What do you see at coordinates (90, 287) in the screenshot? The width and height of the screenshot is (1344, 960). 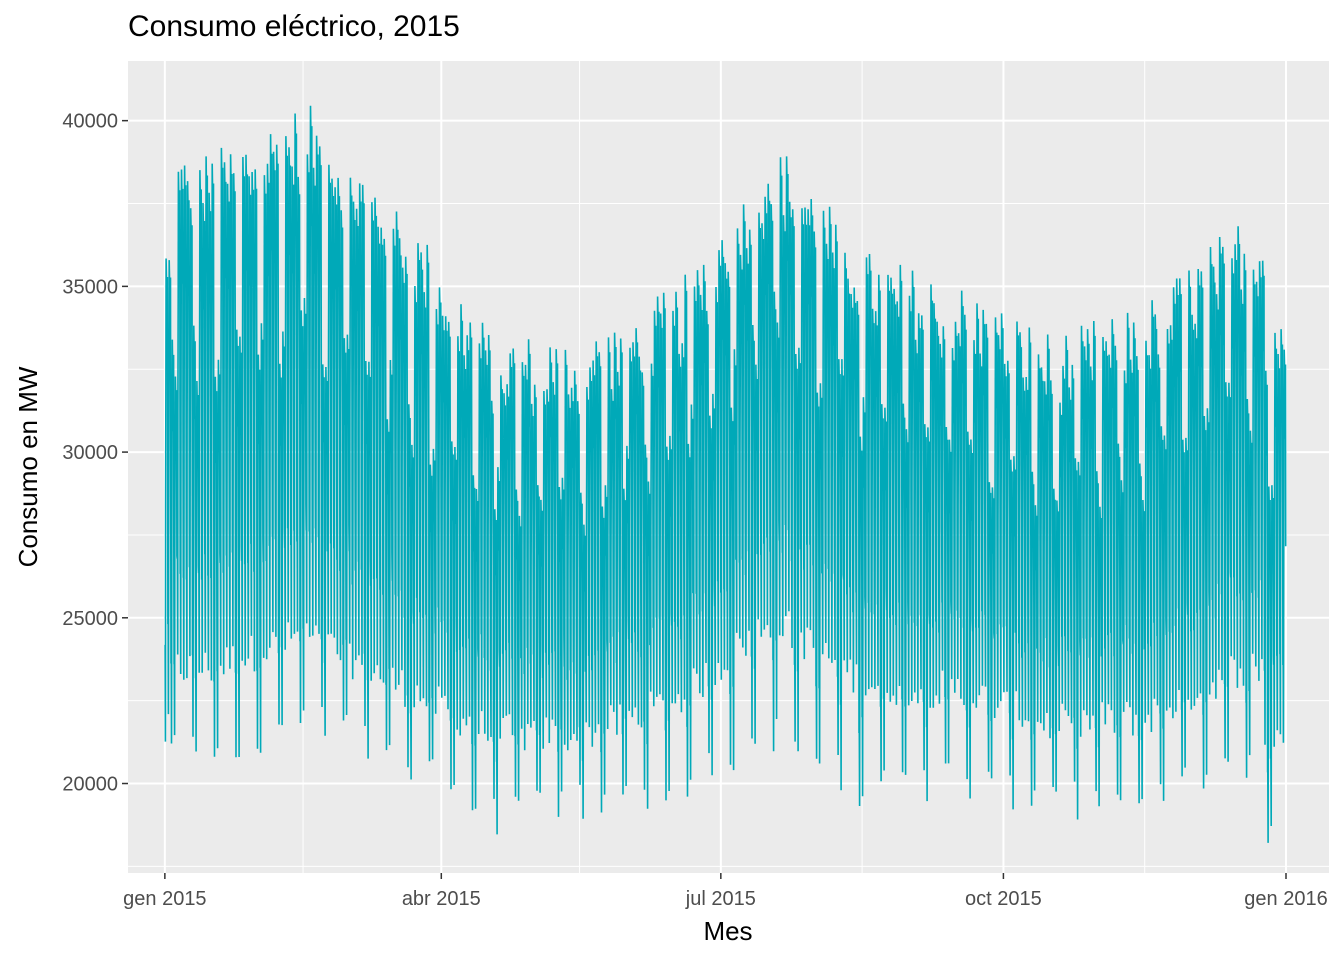 I see `y-tick-label: 35000` at bounding box center [90, 287].